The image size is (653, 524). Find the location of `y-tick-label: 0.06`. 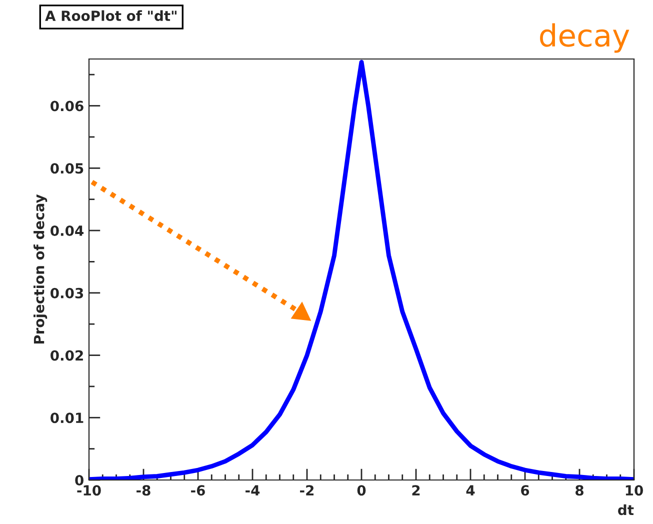

y-tick-label: 0.06 is located at coordinates (67, 106).